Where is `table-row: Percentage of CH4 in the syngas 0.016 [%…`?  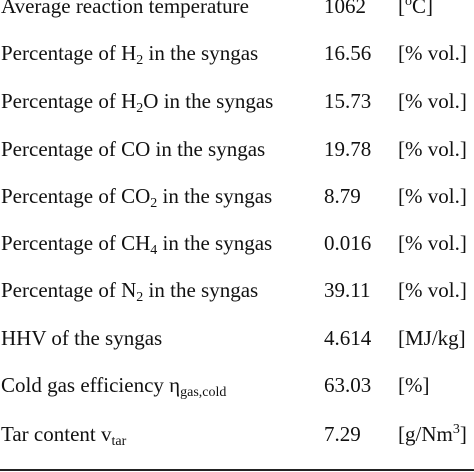
table-row: Percentage of CH4 in the syngas 0.016 [%… is located at coordinates (237, 254).